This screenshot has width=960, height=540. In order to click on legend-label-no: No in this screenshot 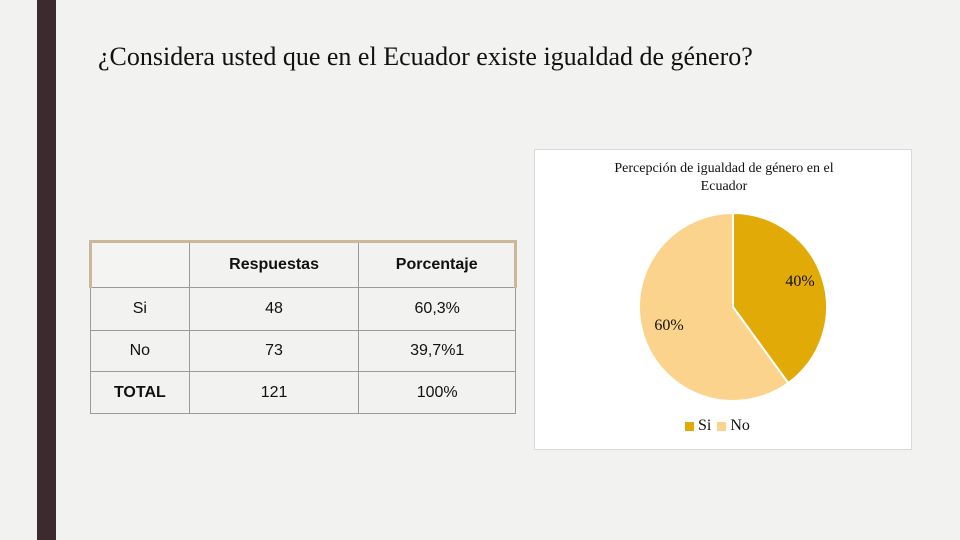, I will do `click(740, 425)`.